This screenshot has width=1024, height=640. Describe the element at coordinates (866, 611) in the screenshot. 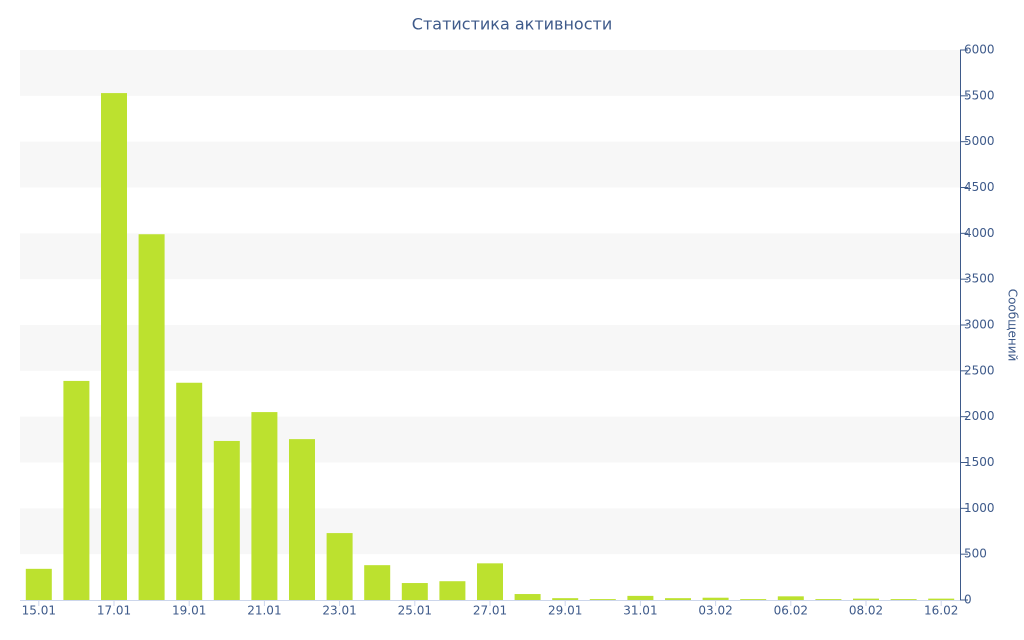

I see `x-tick-label: 08.02` at that location.